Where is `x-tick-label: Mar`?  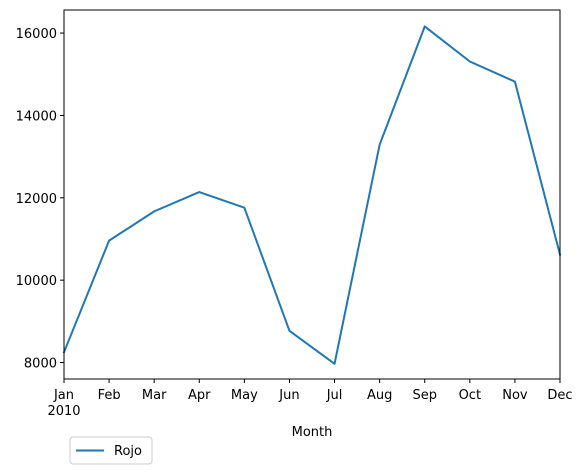
x-tick-label: Mar is located at coordinates (154, 395).